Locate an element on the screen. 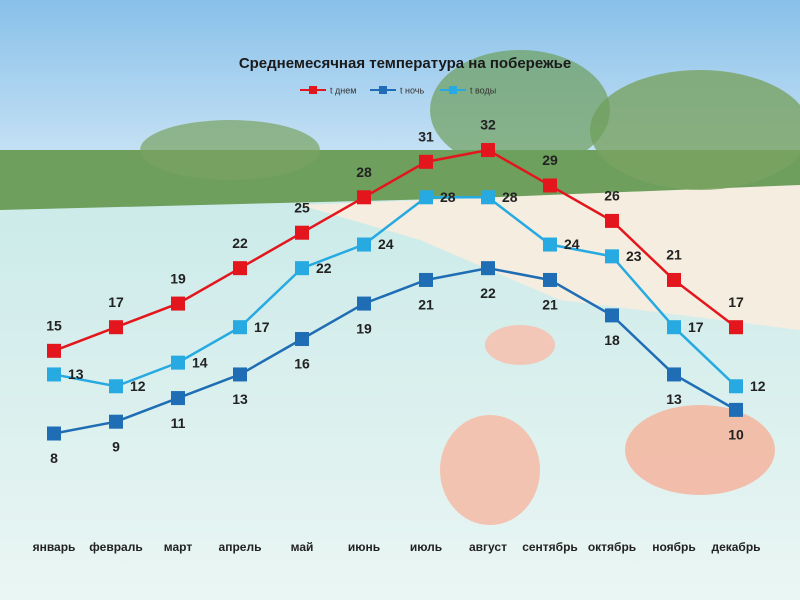 This screenshot has width=800, height=605. x-tick-label: октябрь is located at coordinates (612, 547).